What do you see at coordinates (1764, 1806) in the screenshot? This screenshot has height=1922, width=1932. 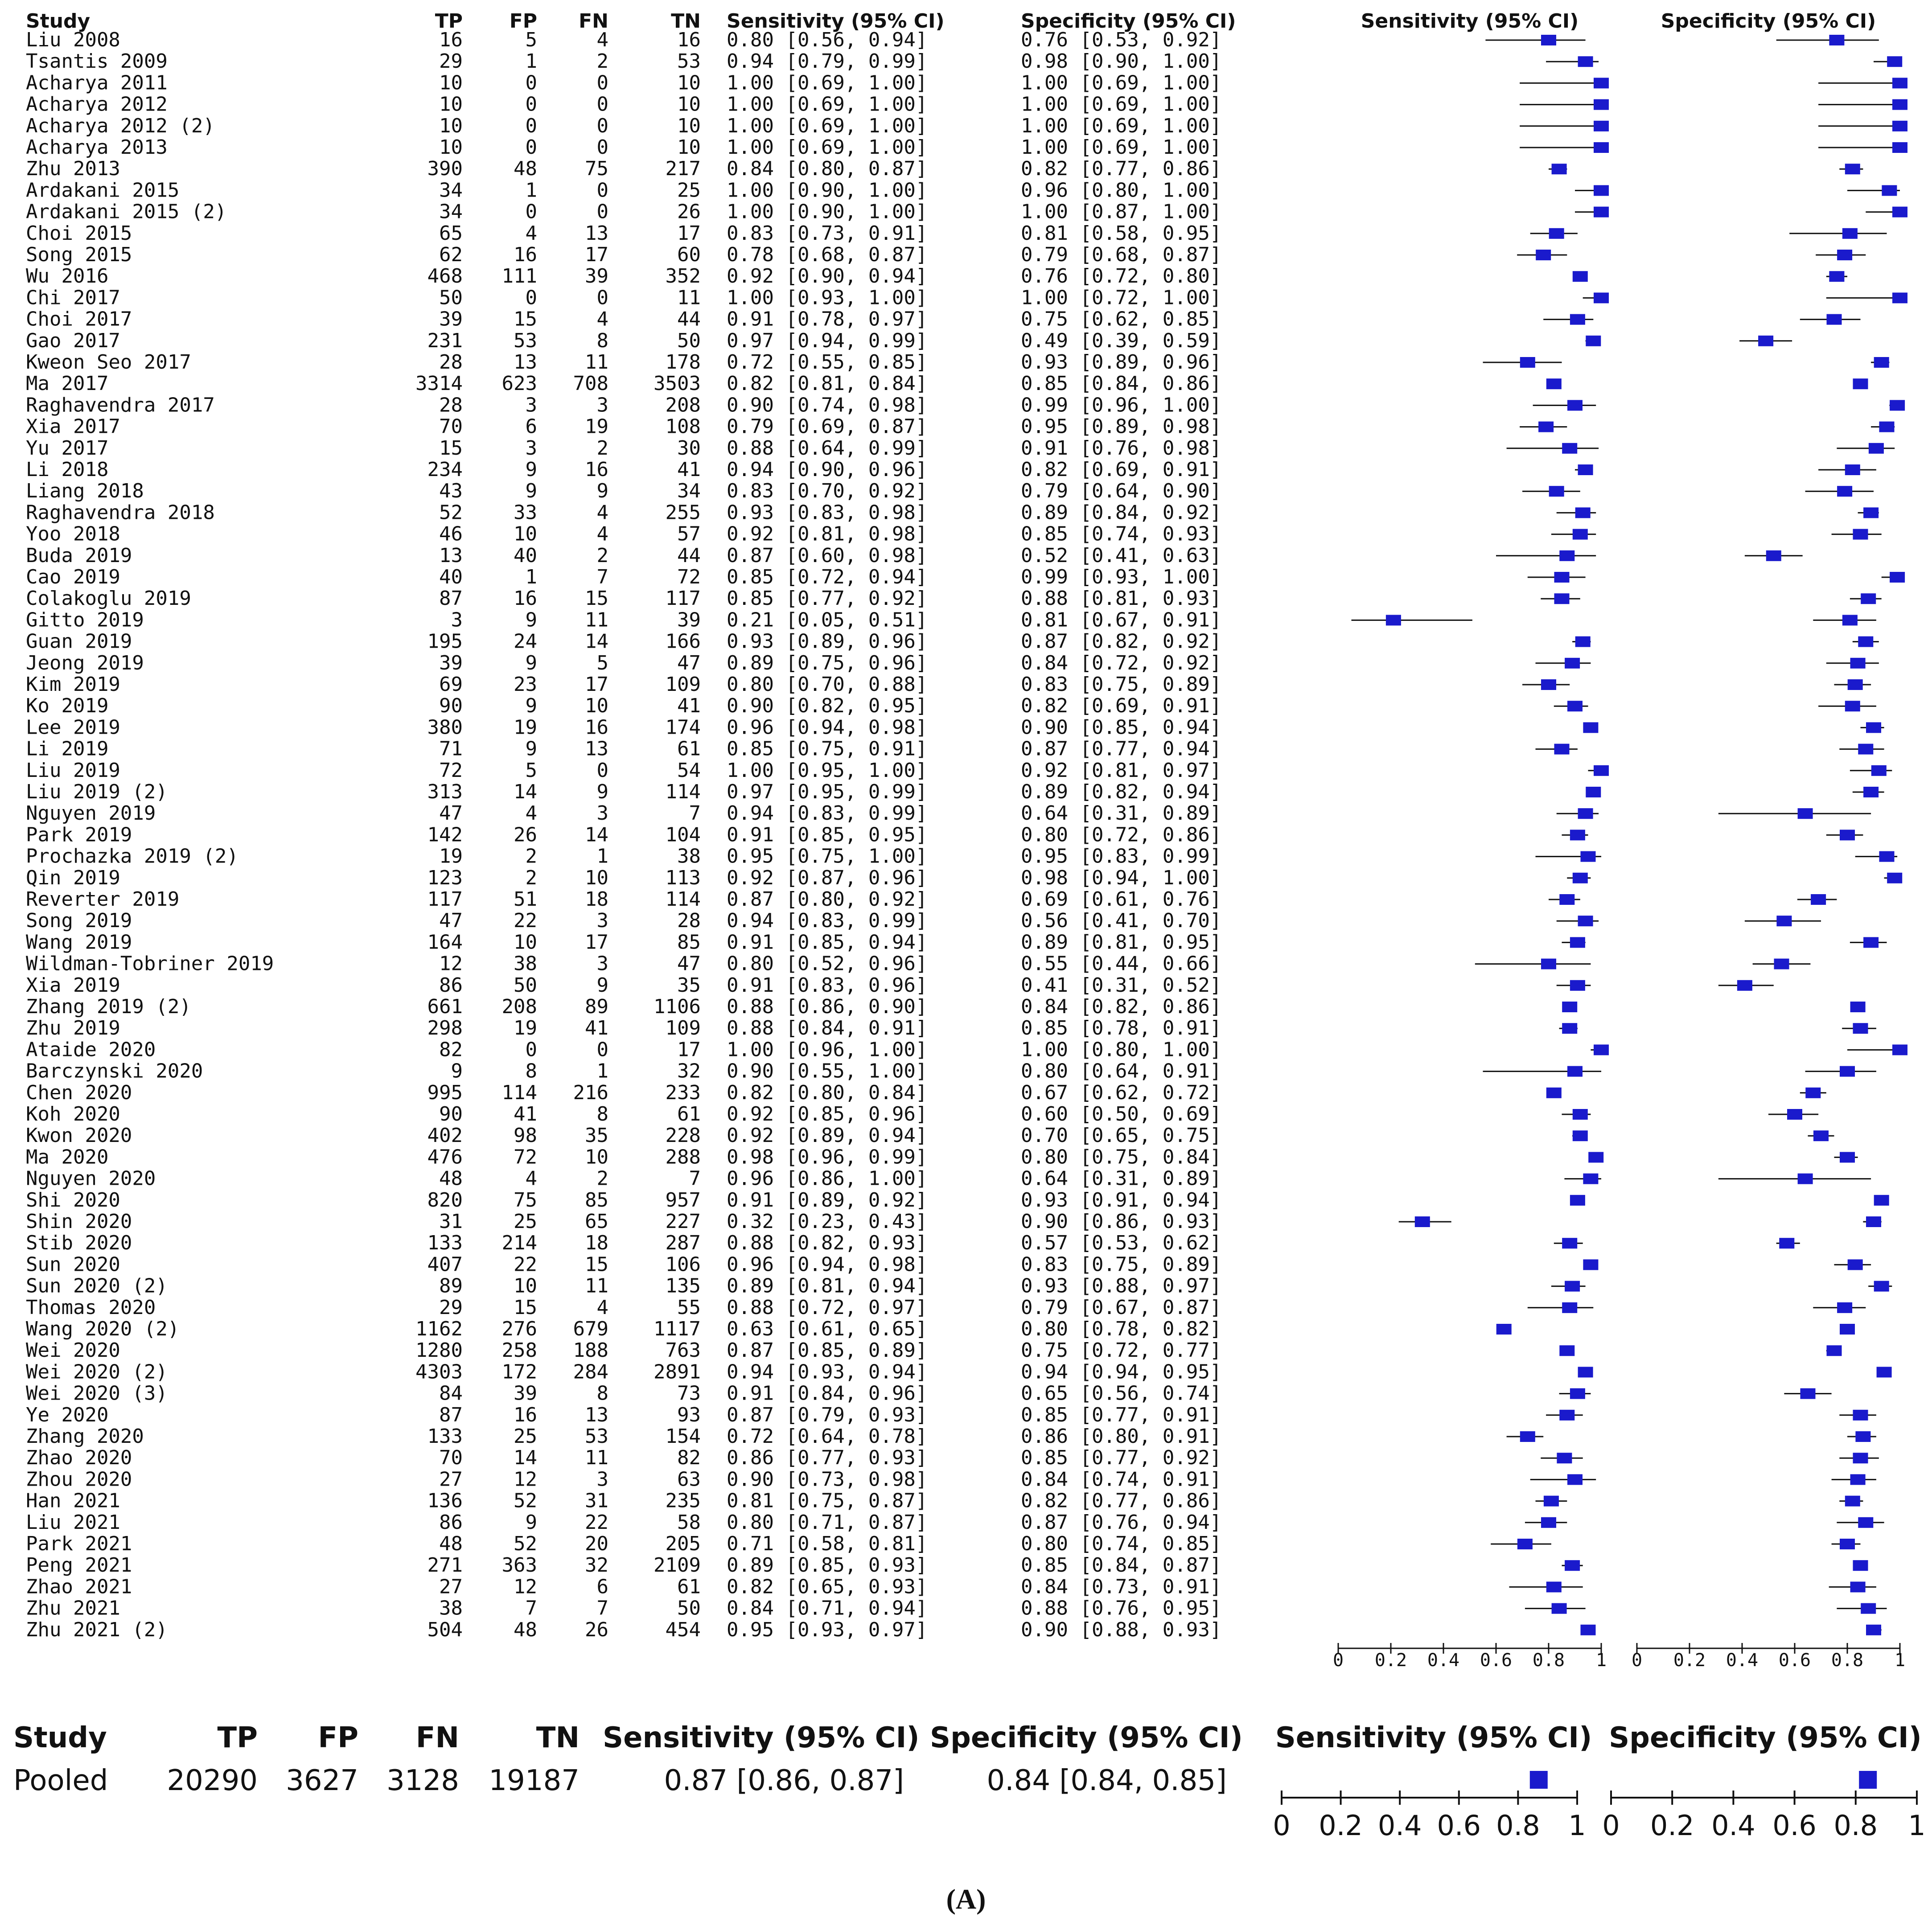 I see `pooled-specificity-plot: 0 0.2 0.4 0.6 0.8 1` at bounding box center [1764, 1806].